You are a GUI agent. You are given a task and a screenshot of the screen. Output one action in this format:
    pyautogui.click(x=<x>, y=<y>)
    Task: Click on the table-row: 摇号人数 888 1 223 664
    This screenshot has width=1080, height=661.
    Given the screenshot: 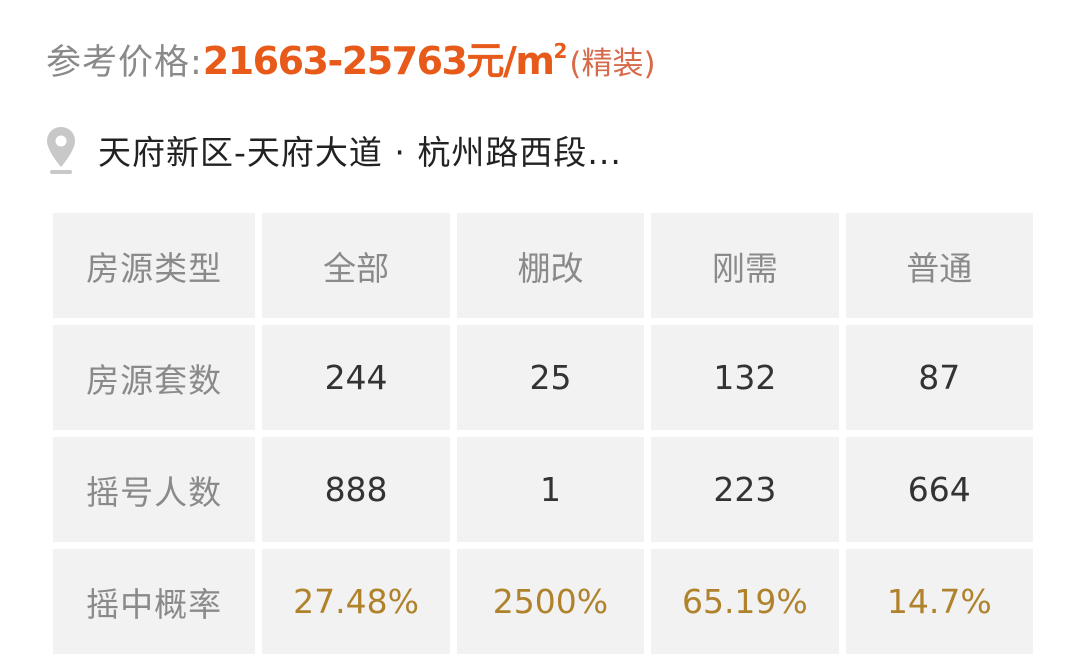 What is the action you would take?
    pyautogui.click(x=543, y=489)
    